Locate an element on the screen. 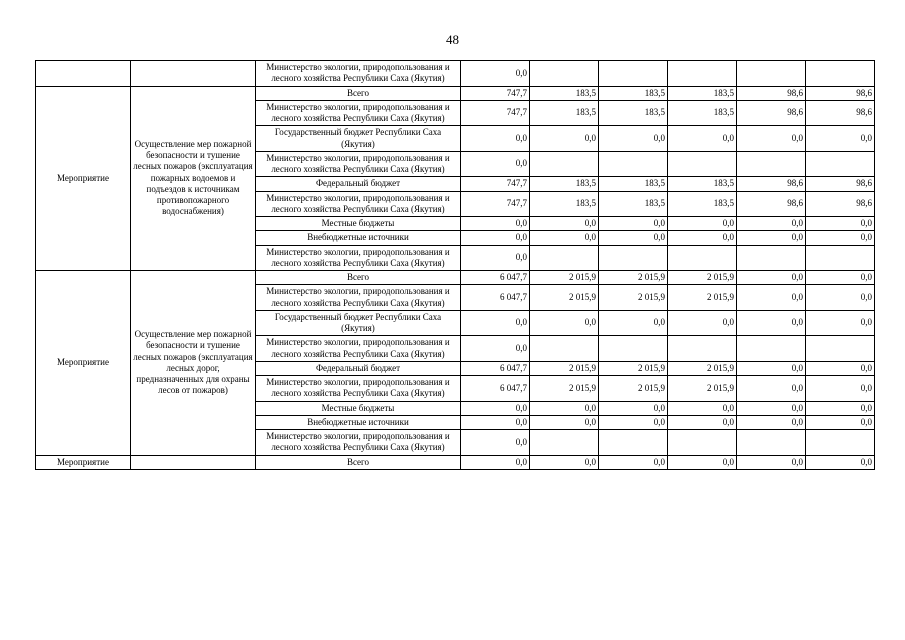 Image resolution: width=905 pixels, height=640 pixels. table-row: Мероприятие Всего 0,0 0,0 0,0 0,0 0,0 0,0 is located at coordinates (455, 462).